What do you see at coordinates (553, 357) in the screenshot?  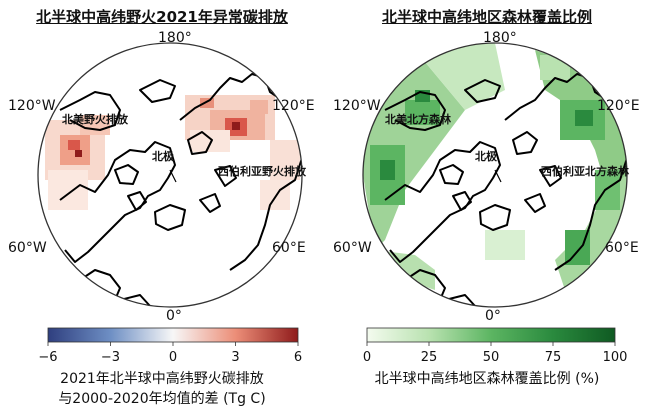 I see `colorbar-tick-label: 75` at bounding box center [553, 357].